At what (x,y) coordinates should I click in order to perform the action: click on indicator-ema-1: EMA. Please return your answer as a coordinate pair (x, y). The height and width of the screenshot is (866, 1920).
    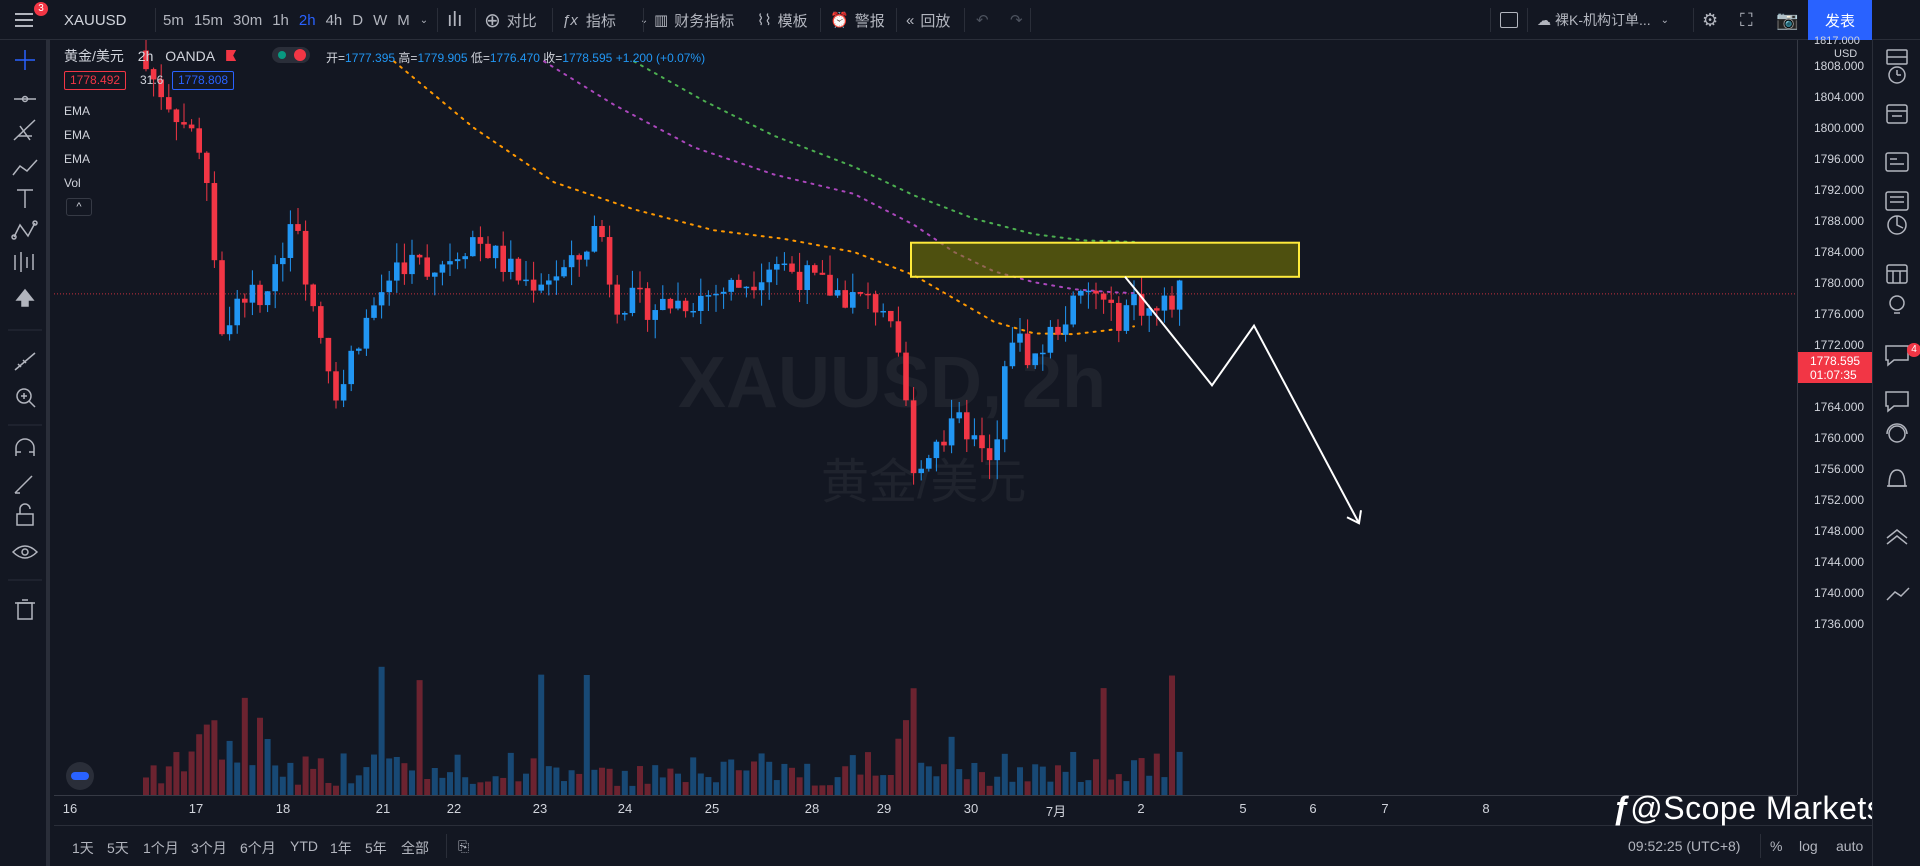
    Looking at the image, I should click on (77, 111).